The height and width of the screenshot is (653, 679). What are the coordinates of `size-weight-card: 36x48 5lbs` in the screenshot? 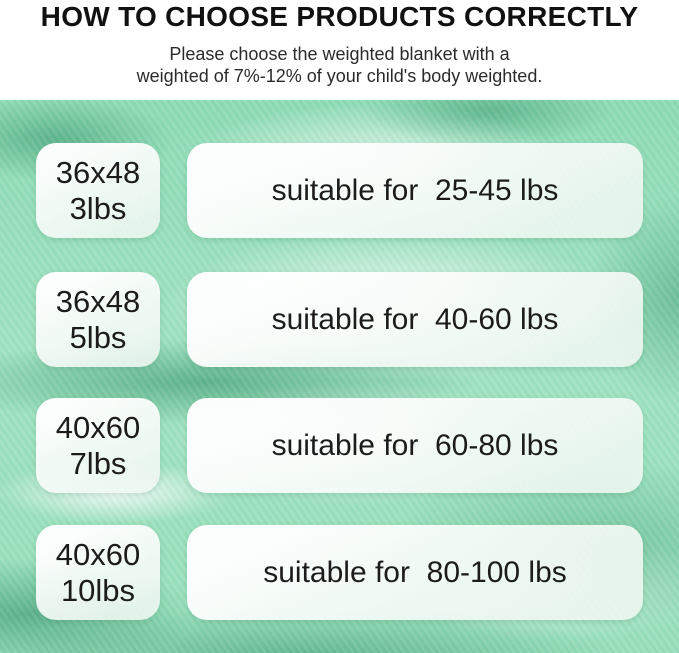 It's located at (98, 319).